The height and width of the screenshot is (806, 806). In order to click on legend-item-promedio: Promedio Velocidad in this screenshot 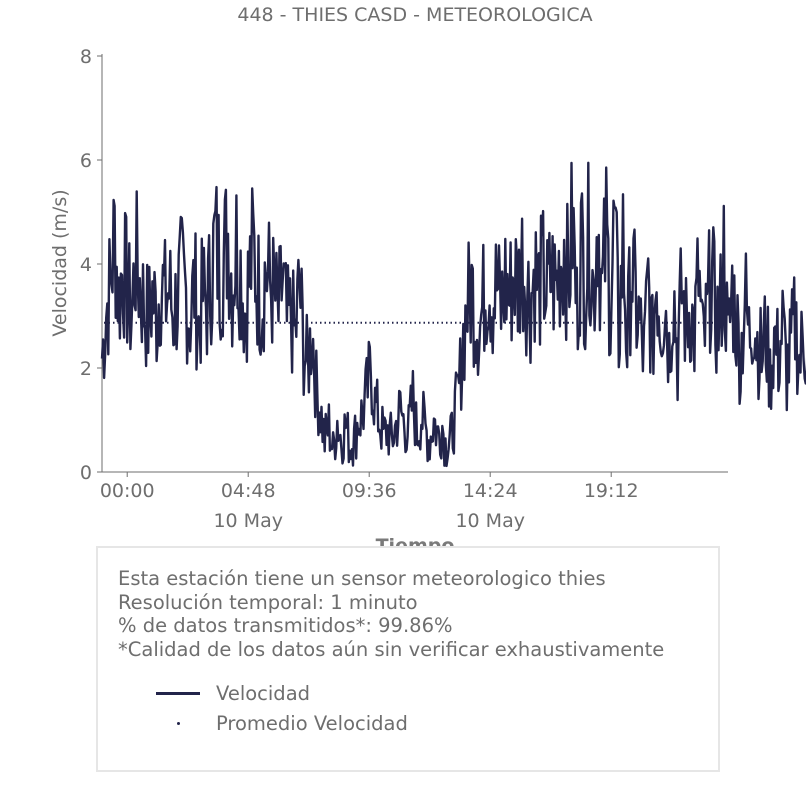, I will do `click(282, 723)`.